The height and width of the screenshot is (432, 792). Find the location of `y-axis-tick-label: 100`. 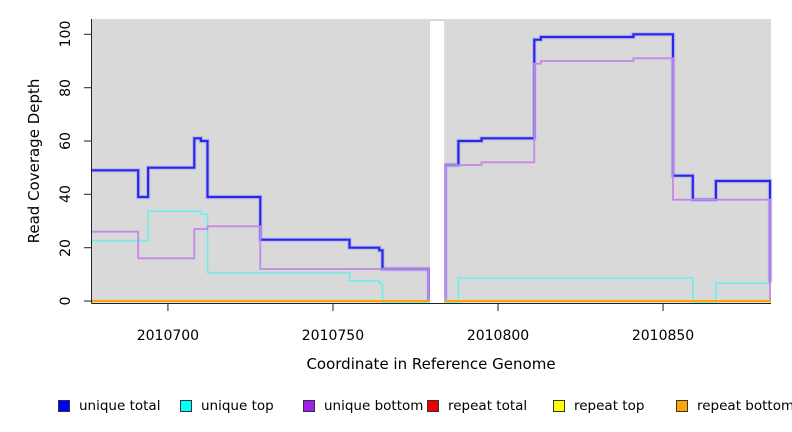

y-axis-tick-label: 100 is located at coordinates (66, 34).